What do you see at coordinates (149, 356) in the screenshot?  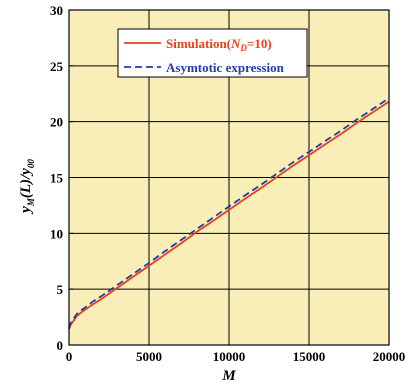 I see `x-tick-label: 5000` at bounding box center [149, 356].